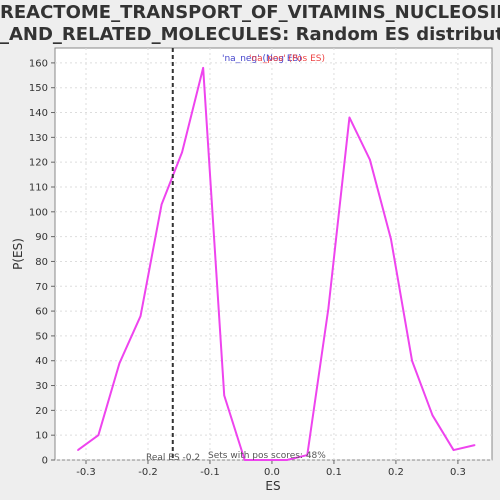 This screenshot has height=500, width=500. Describe the element at coordinates (38, 88) in the screenshot. I see `y-tick-label: 150` at that location.